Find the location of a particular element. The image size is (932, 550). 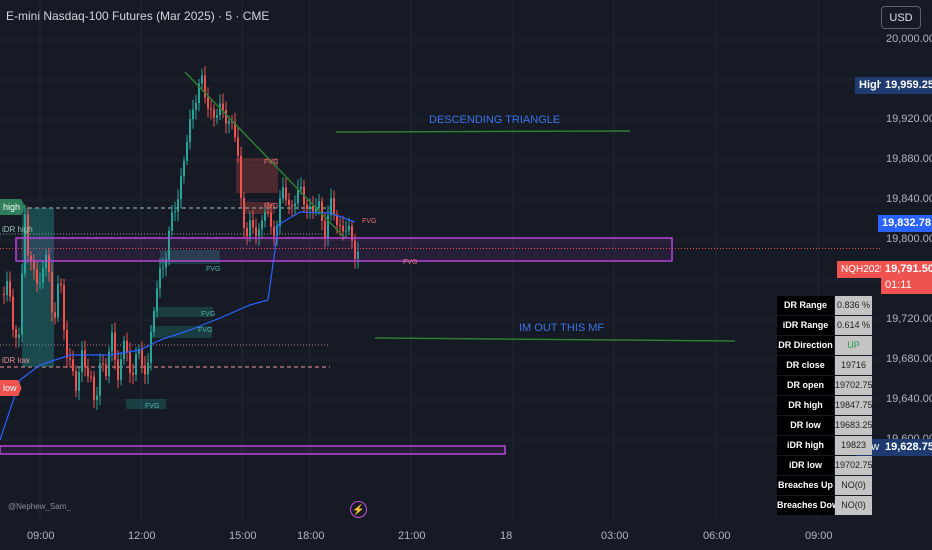

stats-row: Breaches Down NO(0) is located at coordinates (824, 505).